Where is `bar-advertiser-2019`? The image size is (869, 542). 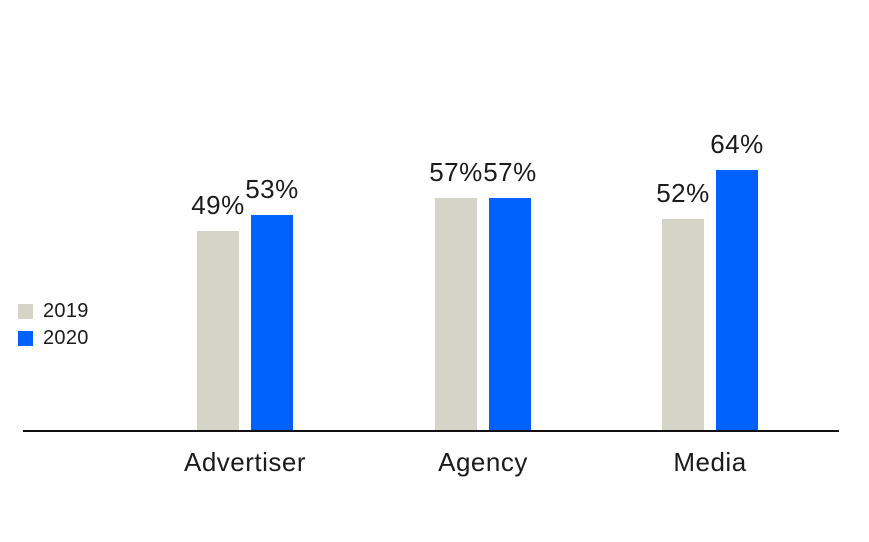
bar-advertiser-2019 is located at coordinates (218, 331).